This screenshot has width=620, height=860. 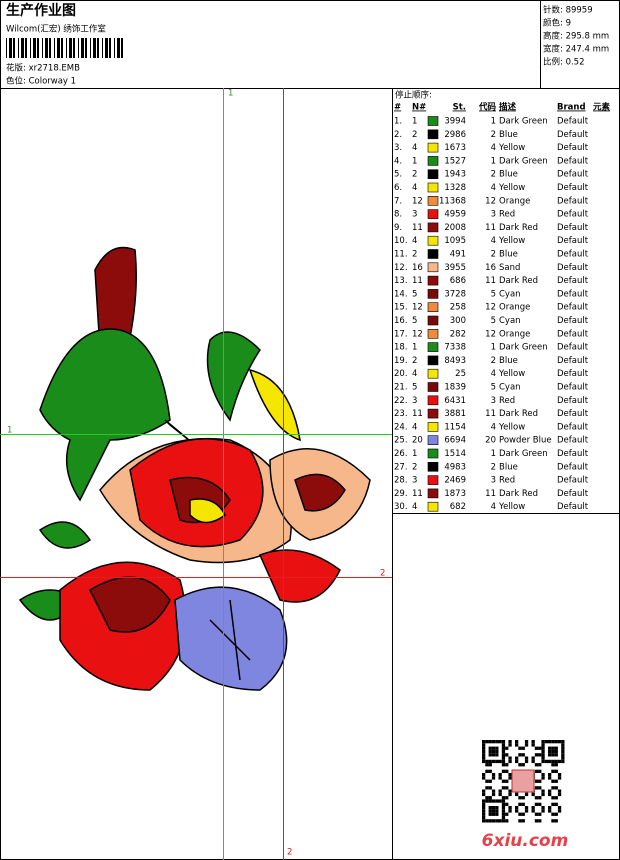 What do you see at coordinates (414, 481) in the screenshot?
I see `needle: 3` at bounding box center [414, 481].